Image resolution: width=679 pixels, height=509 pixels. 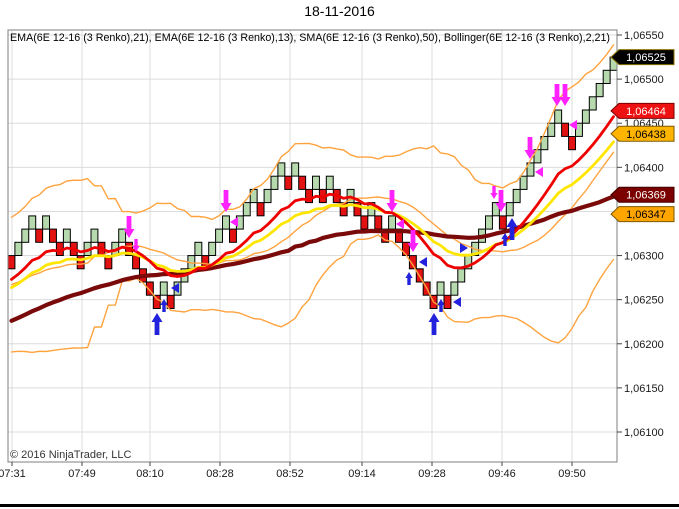 What do you see at coordinates (432, 474) in the screenshot?
I see `svg-text: 09:28` at bounding box center [432, 474].